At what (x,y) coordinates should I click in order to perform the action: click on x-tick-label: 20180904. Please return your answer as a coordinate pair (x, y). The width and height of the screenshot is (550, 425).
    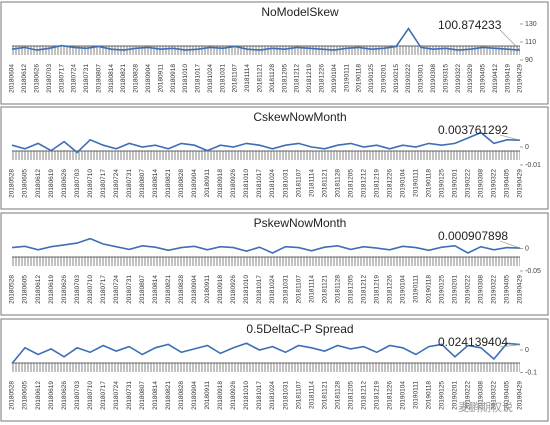
    Looking at the image, I should click on (148, 78).